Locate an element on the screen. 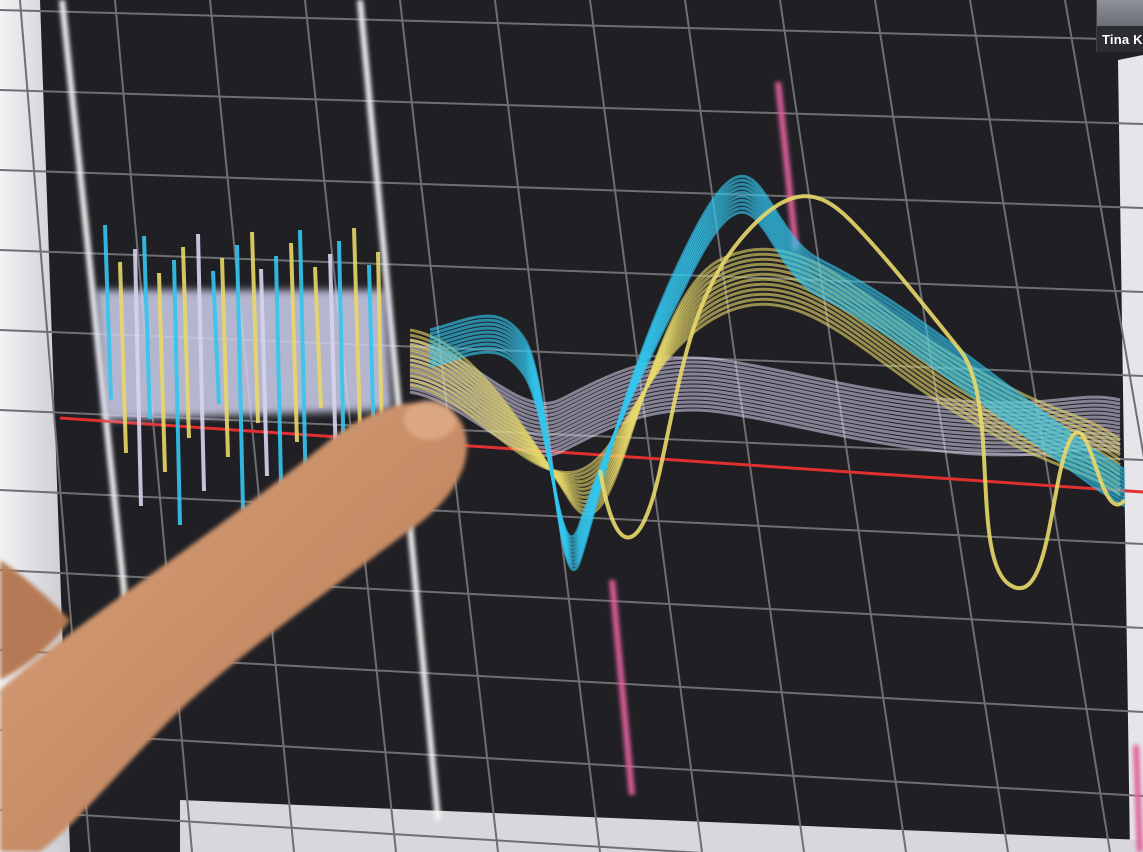 The height and width of the screenshot is (852, 1143). participant-tile: Tina K is located at coordinates (1119, 26).